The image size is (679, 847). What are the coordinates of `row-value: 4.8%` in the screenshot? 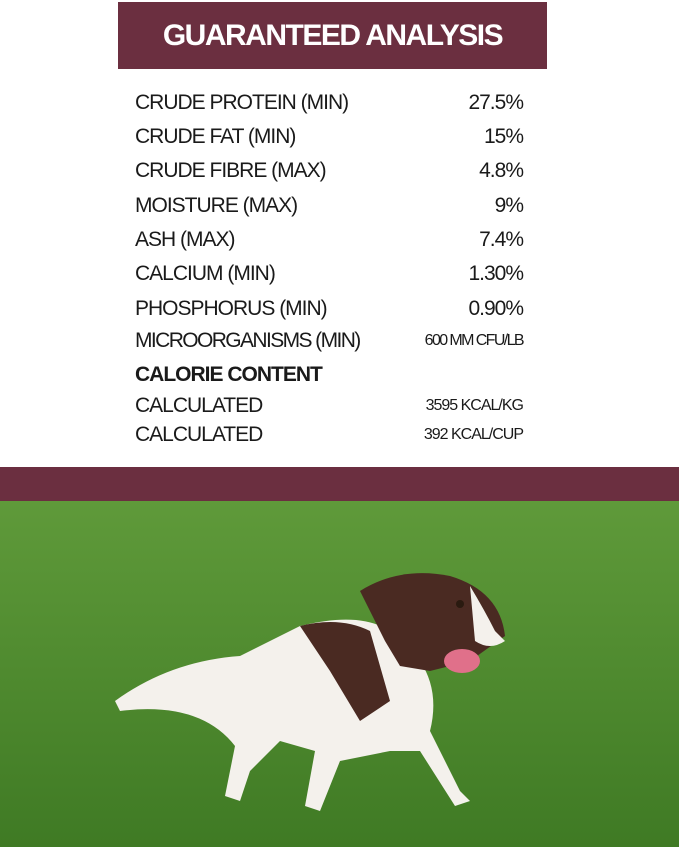 It's located at (501, 170).